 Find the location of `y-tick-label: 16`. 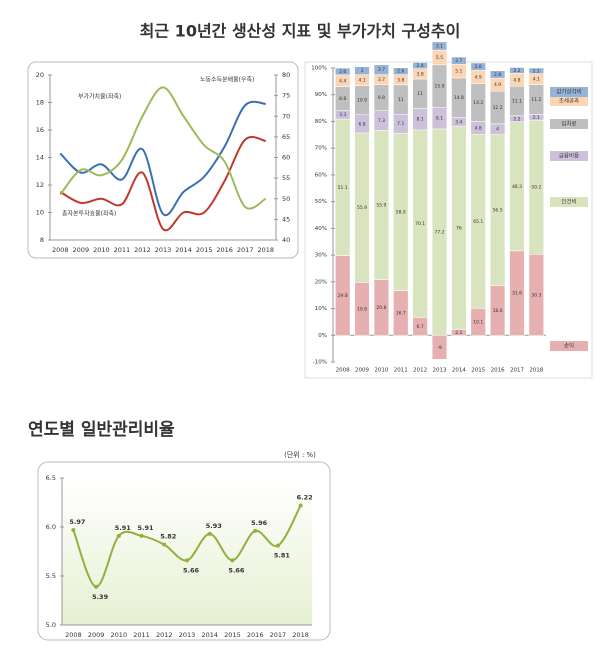

y-tick-label: 16 is located at coordinates (40, 130).